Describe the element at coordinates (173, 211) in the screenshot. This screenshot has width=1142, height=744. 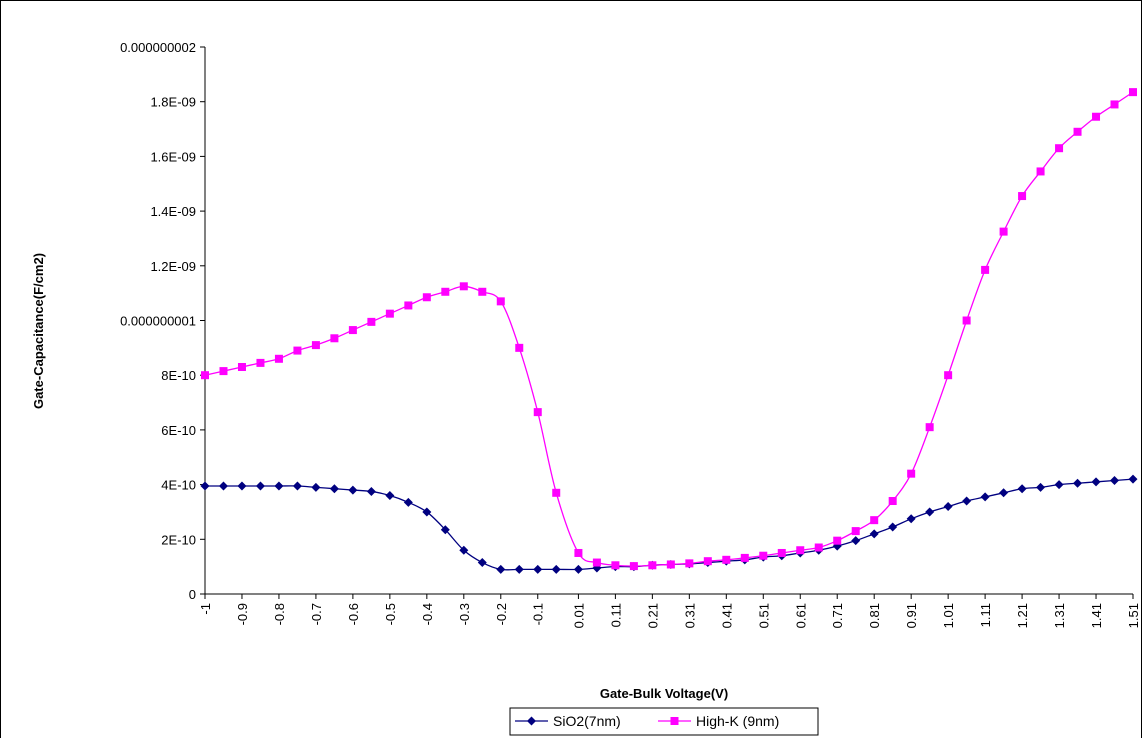
I see `y-tick-label: 1.4E-09` at that location.